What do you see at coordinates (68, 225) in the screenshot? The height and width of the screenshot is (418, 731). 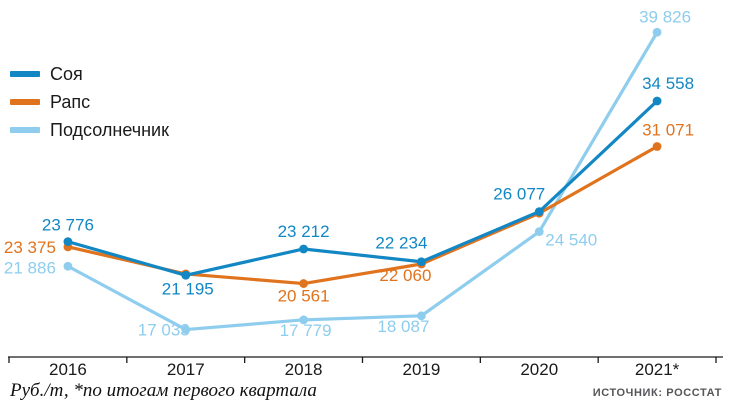 I see `data-label: 23 776` at bounding box center [68, 225].